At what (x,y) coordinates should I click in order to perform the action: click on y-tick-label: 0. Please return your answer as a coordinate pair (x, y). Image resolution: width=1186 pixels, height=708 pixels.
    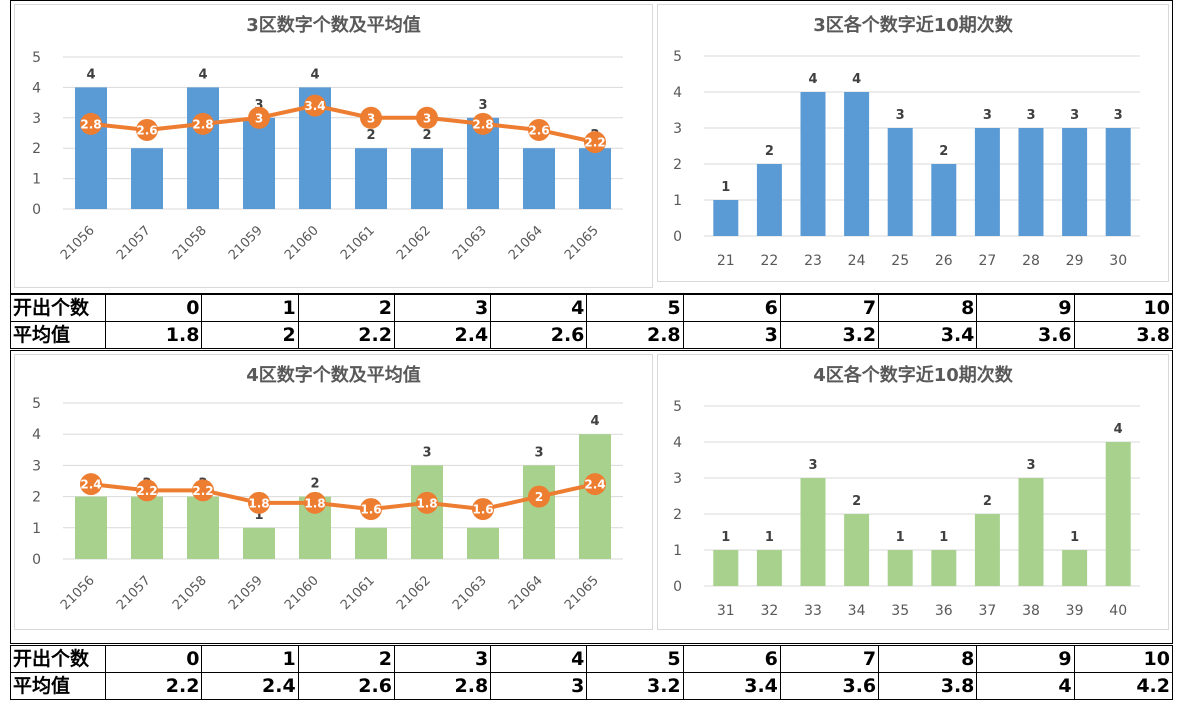
    Looking at the image, I should click on (677, 237).